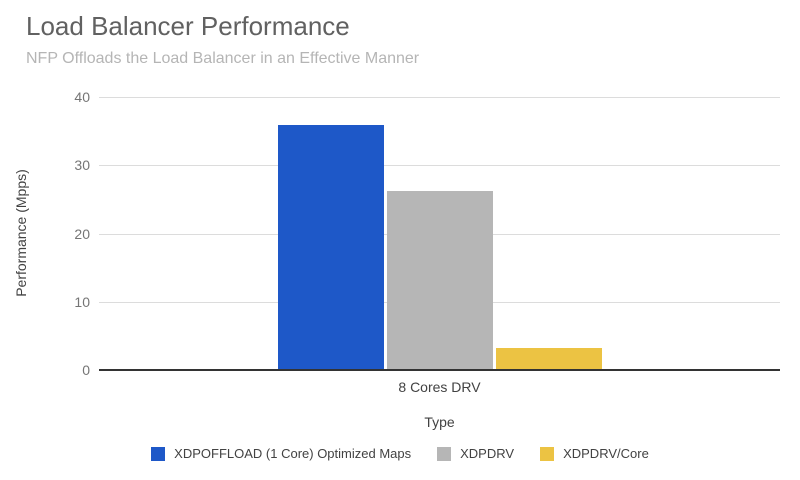 This screenshot has height=480, width=800. I want to click on y-tick-label-0: 0, so click(86, 370).